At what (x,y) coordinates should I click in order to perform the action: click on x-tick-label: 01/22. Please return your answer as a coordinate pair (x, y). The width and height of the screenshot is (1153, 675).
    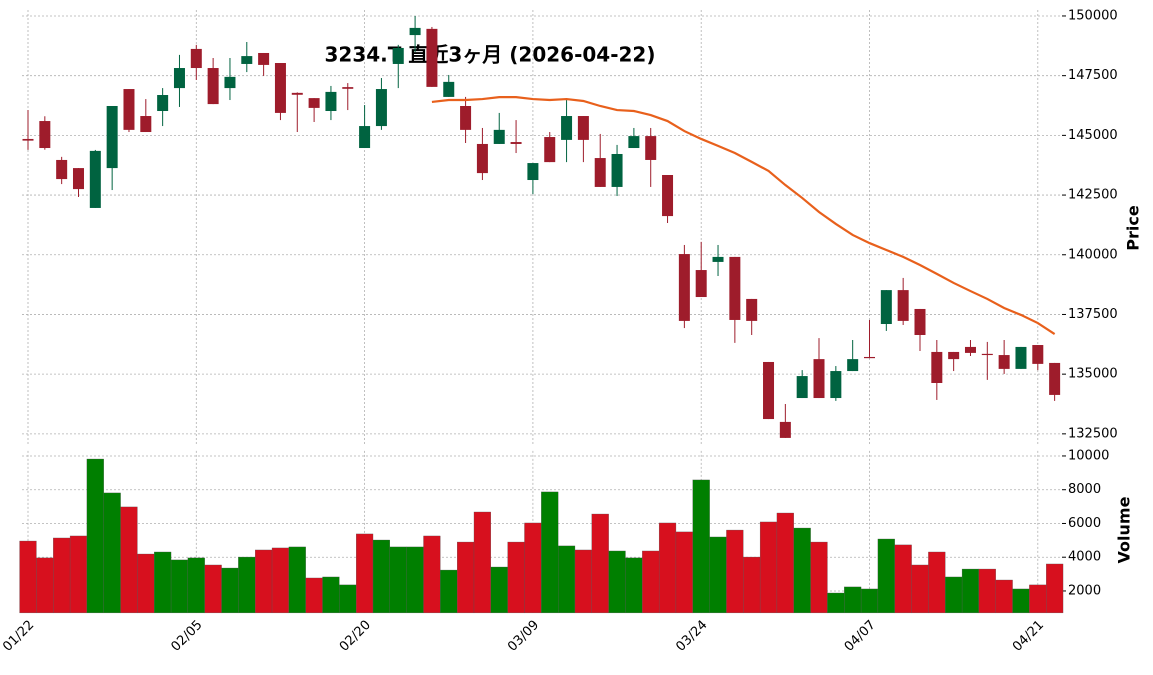
    Looking at the image, I should click on (18, 636).